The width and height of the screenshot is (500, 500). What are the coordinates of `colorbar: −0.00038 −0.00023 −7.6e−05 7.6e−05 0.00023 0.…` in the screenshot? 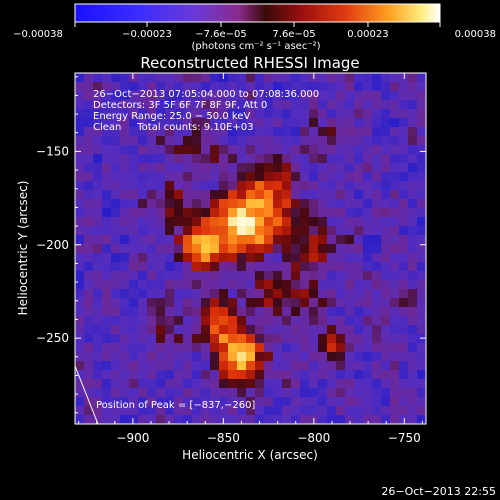 It's located at (254, 27).